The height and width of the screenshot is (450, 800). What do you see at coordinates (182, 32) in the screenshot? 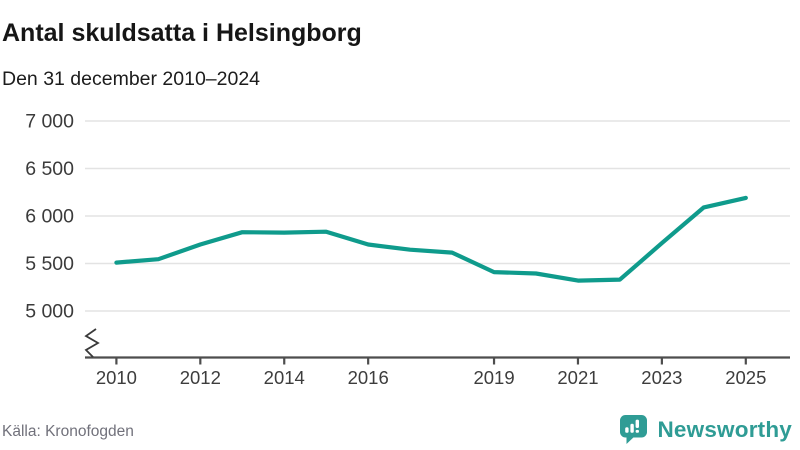
I see `chart-title: Antal skuldsatta i Helsingborg` at bounding box center [182, 32].